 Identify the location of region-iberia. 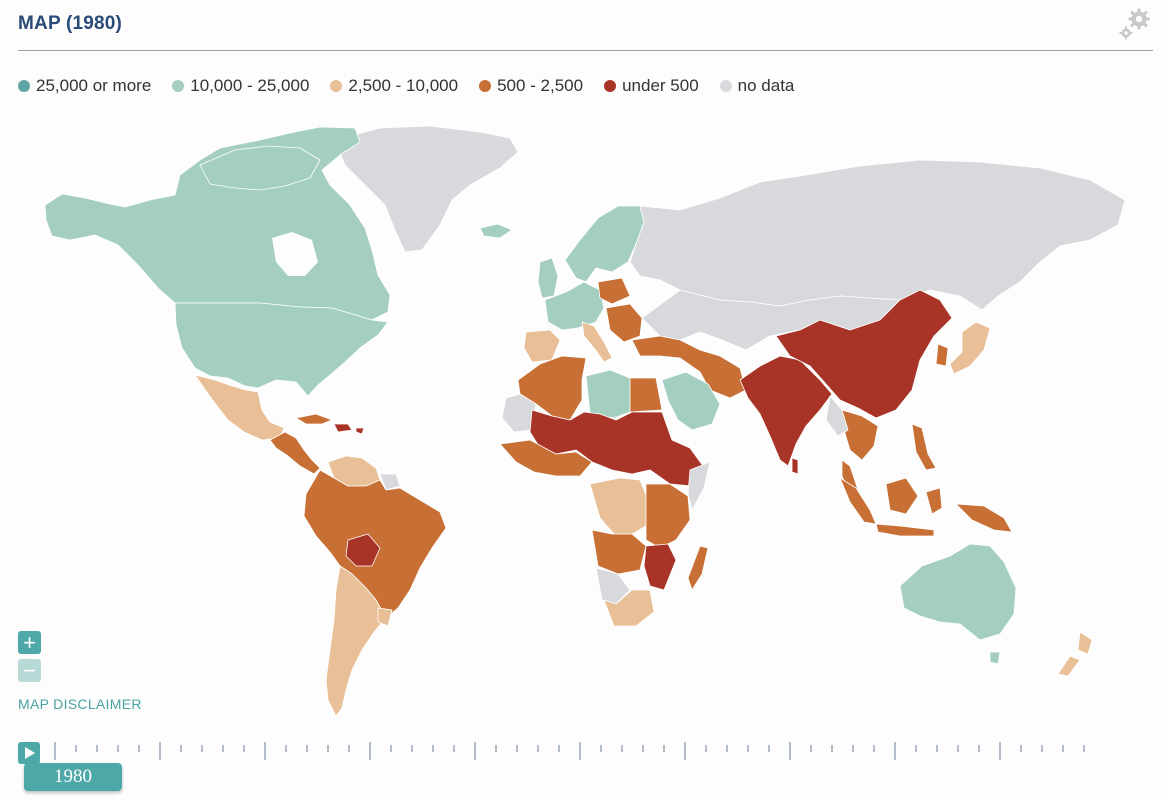
(542, 346).